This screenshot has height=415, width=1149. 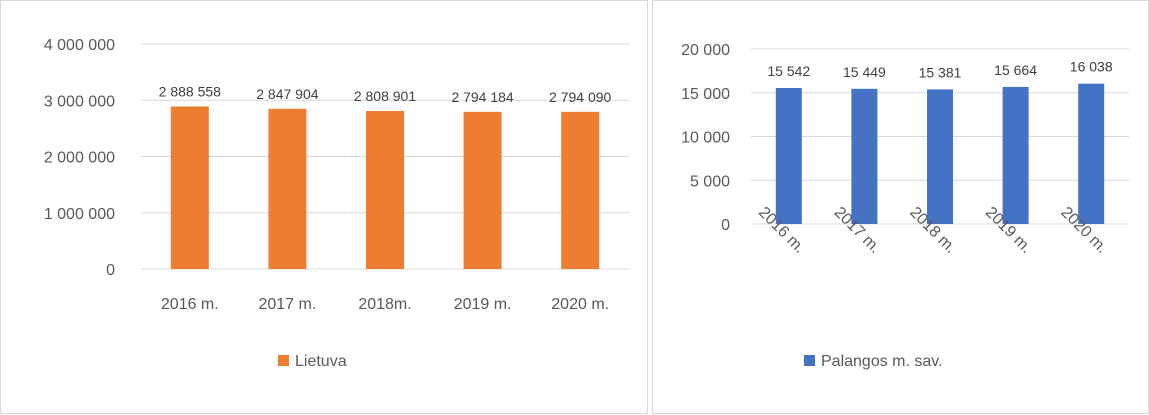 What do you see at coordinates (190, 304) in the screenshot?
I see `x-tick-label: 2016 m.` at bounding box center [190, 304].